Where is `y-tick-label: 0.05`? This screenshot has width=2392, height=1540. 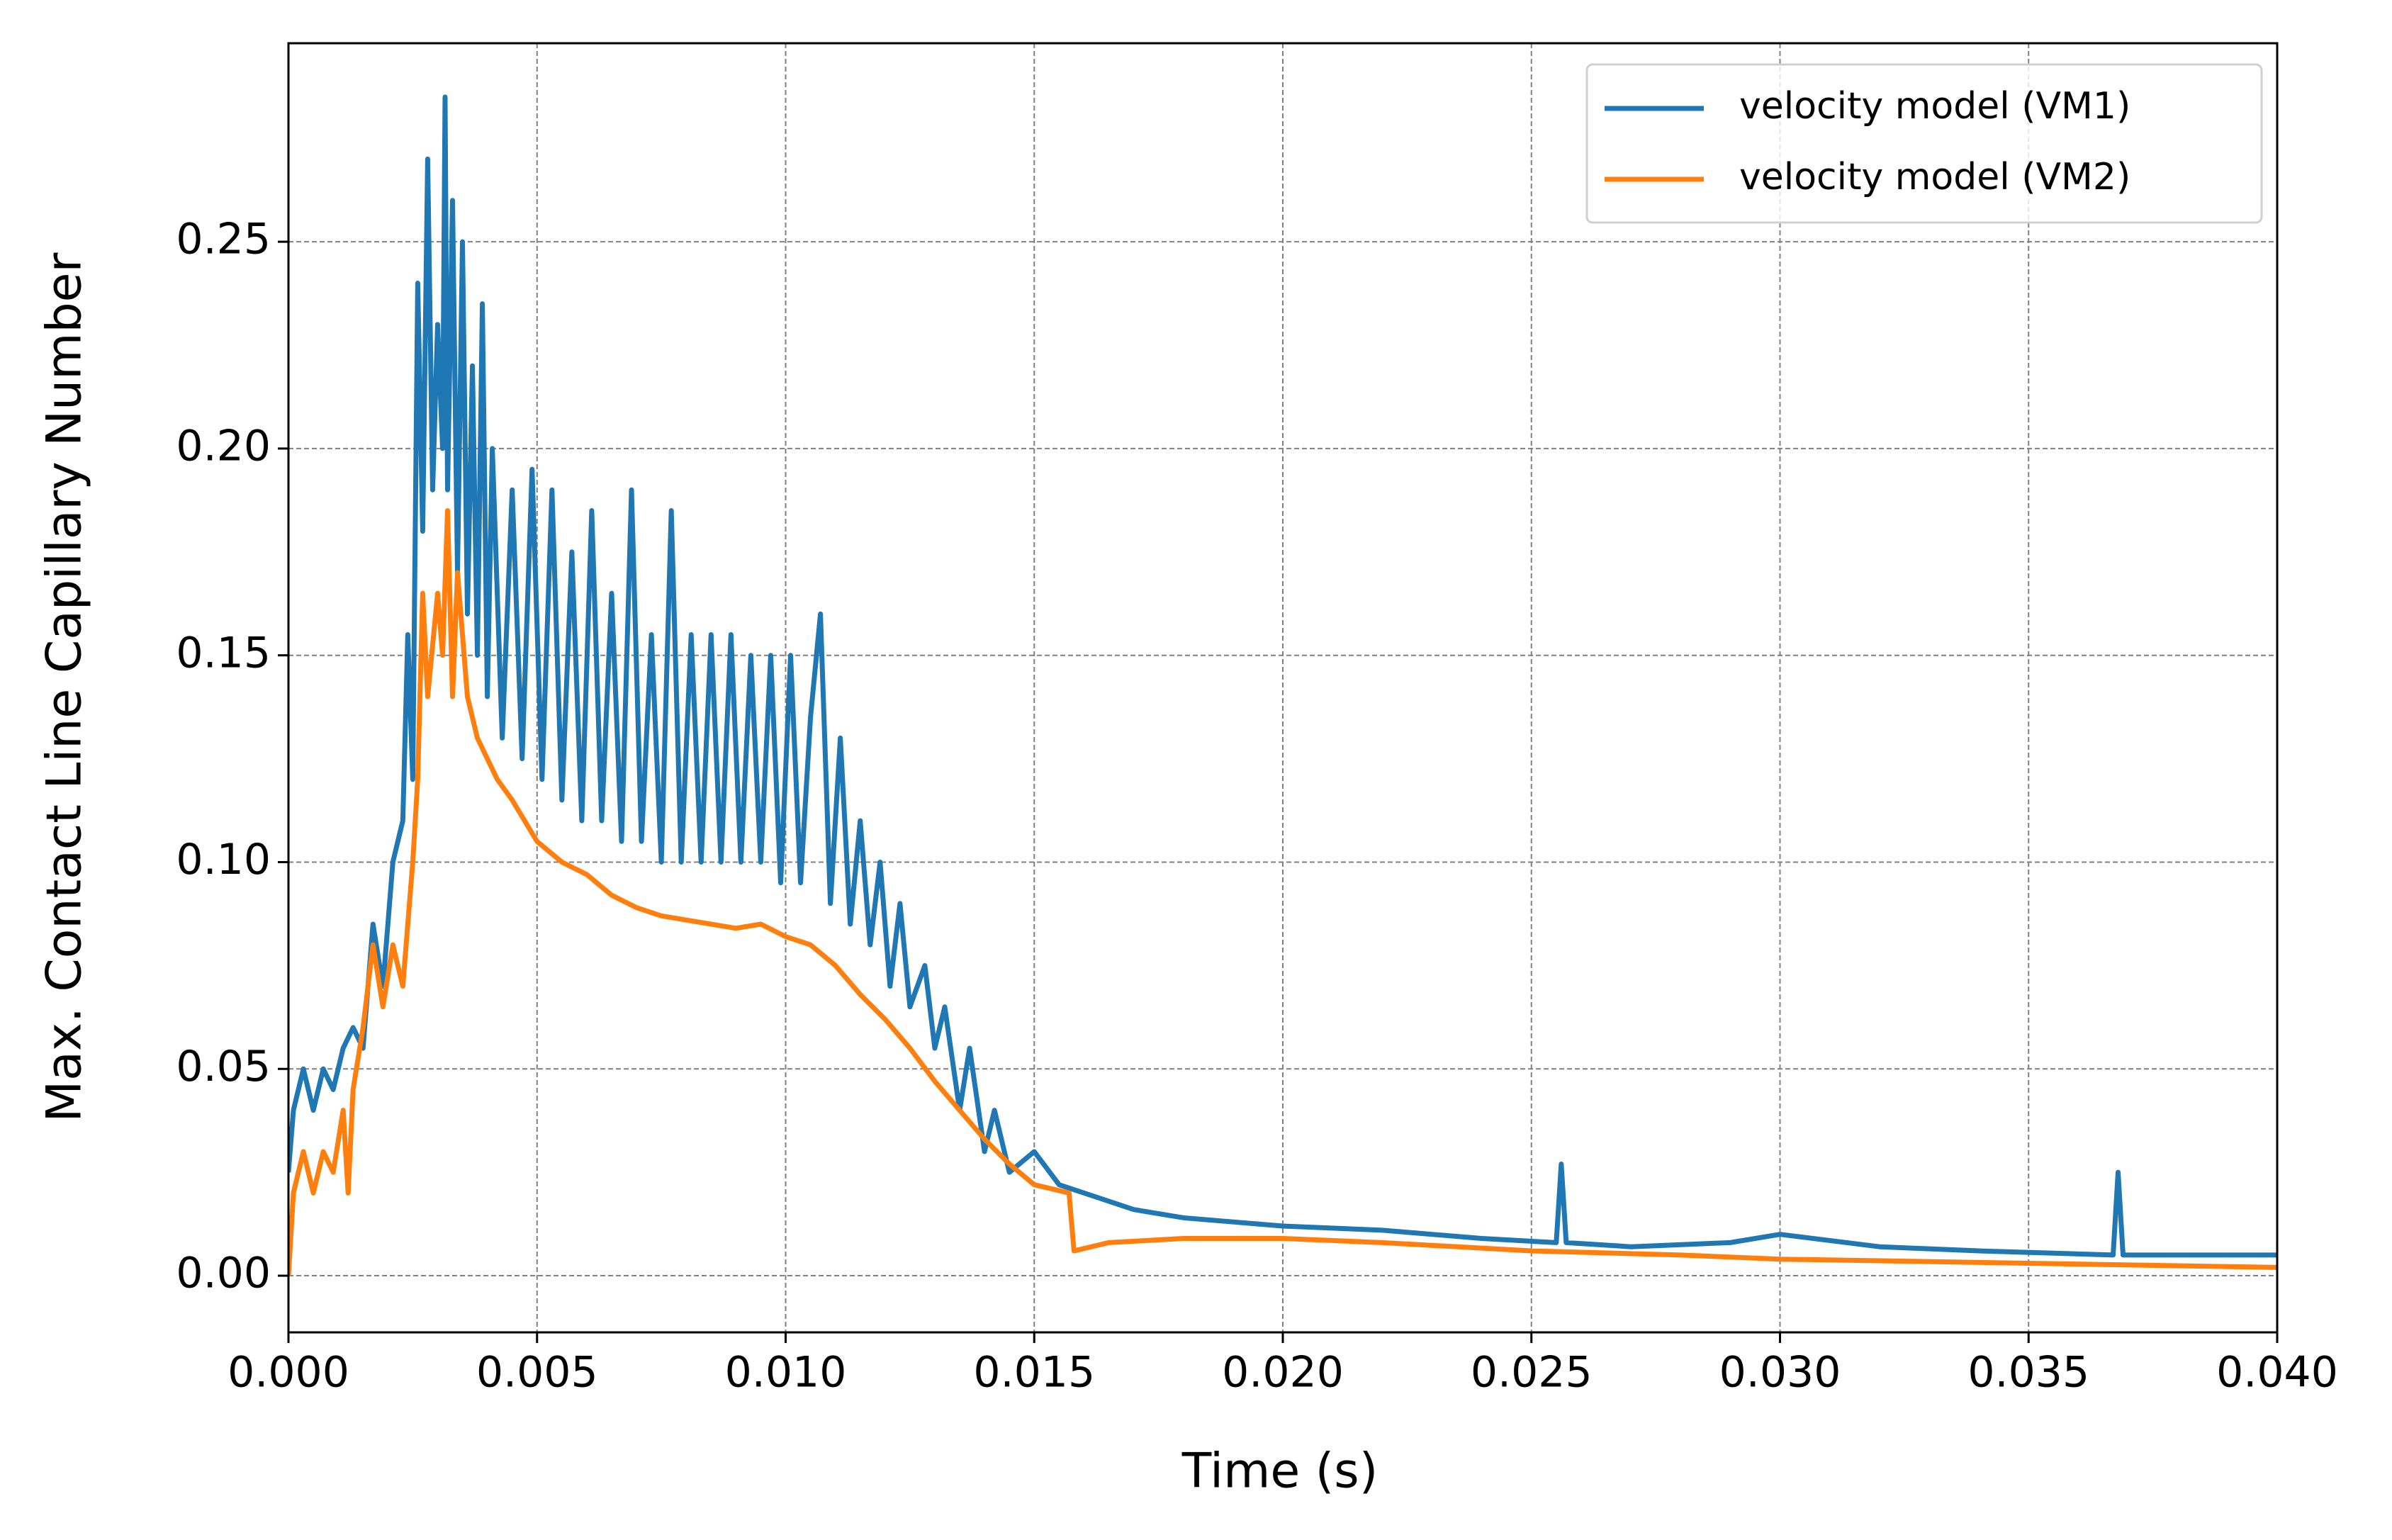
y-tick-label: 0.05 is located at coordinates (223, 1067).